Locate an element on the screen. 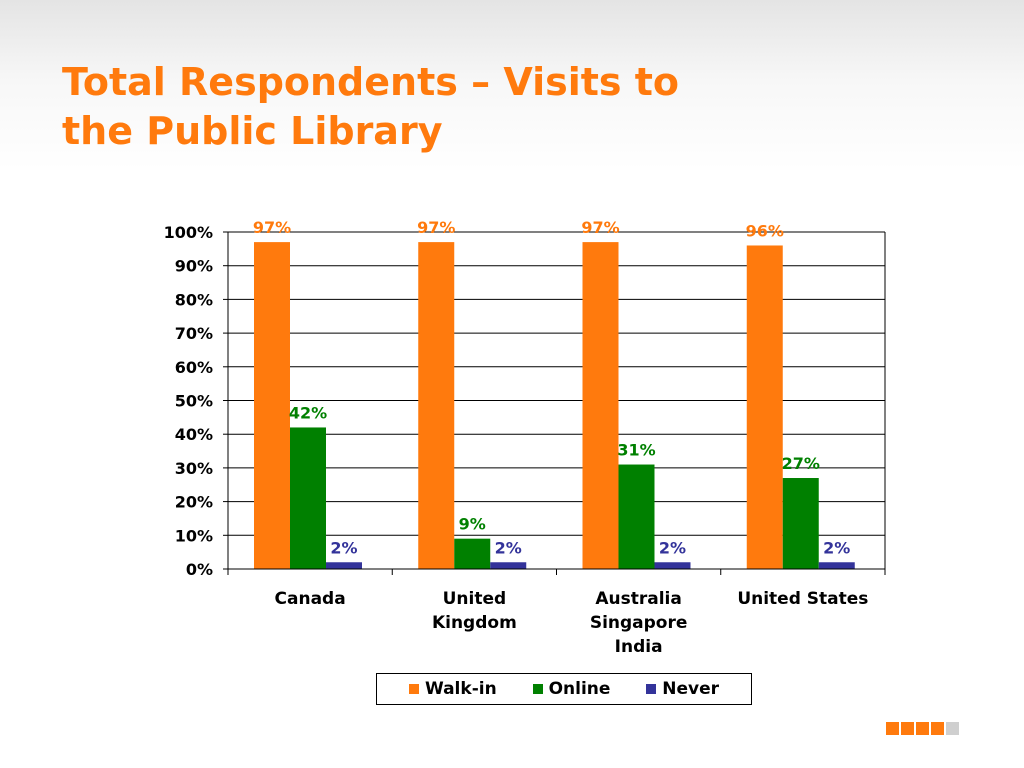  legend-item-walk-in: Walk-in is located at coordinates (452, 689).